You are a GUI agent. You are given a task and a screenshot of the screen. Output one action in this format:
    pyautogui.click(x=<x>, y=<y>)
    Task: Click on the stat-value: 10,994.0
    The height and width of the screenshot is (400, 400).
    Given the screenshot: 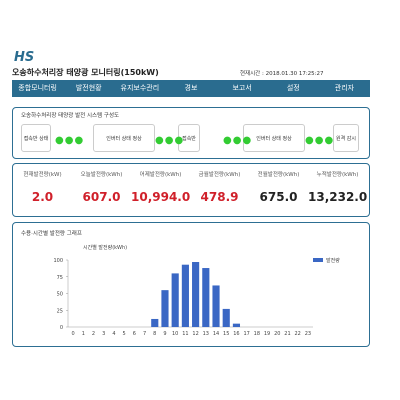 What is the action you would take?
    pyautogui.click(x=161, y=197)
    